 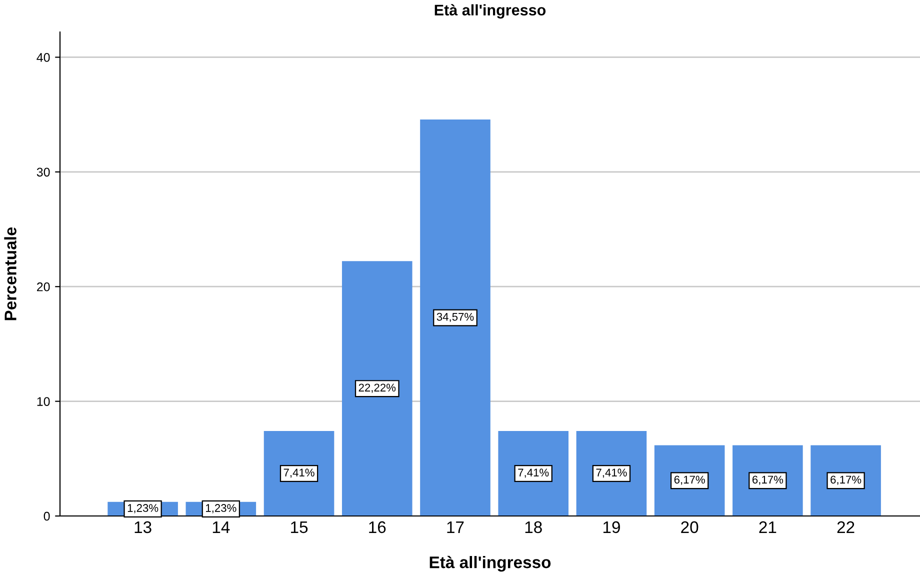 I want to click on y-tick-label: 0, so click(x=47, y=516).